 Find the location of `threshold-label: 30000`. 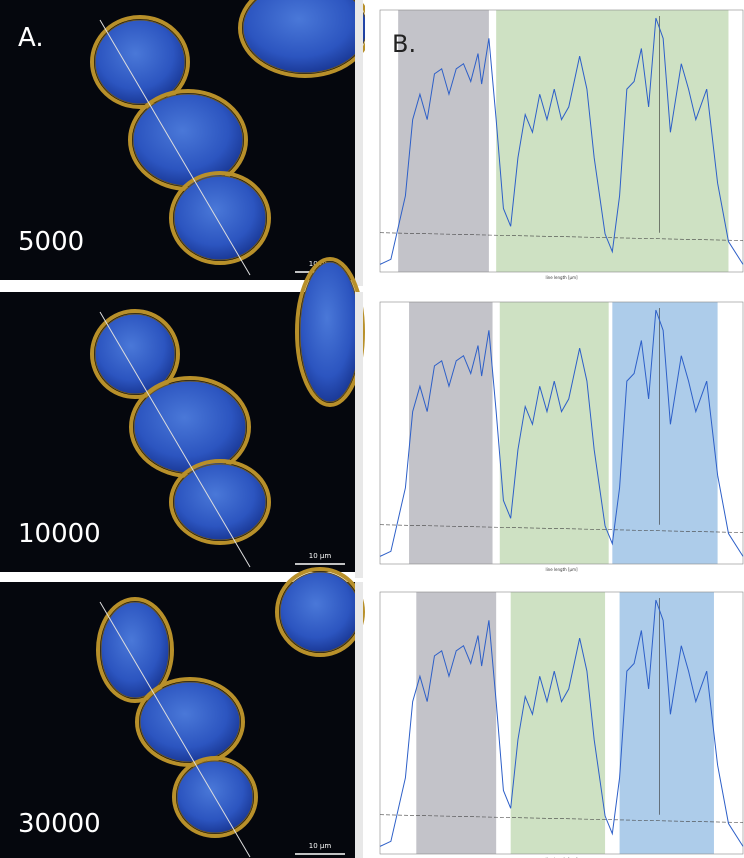

threshold-label: 30000 is located at coordinates (59, 824).